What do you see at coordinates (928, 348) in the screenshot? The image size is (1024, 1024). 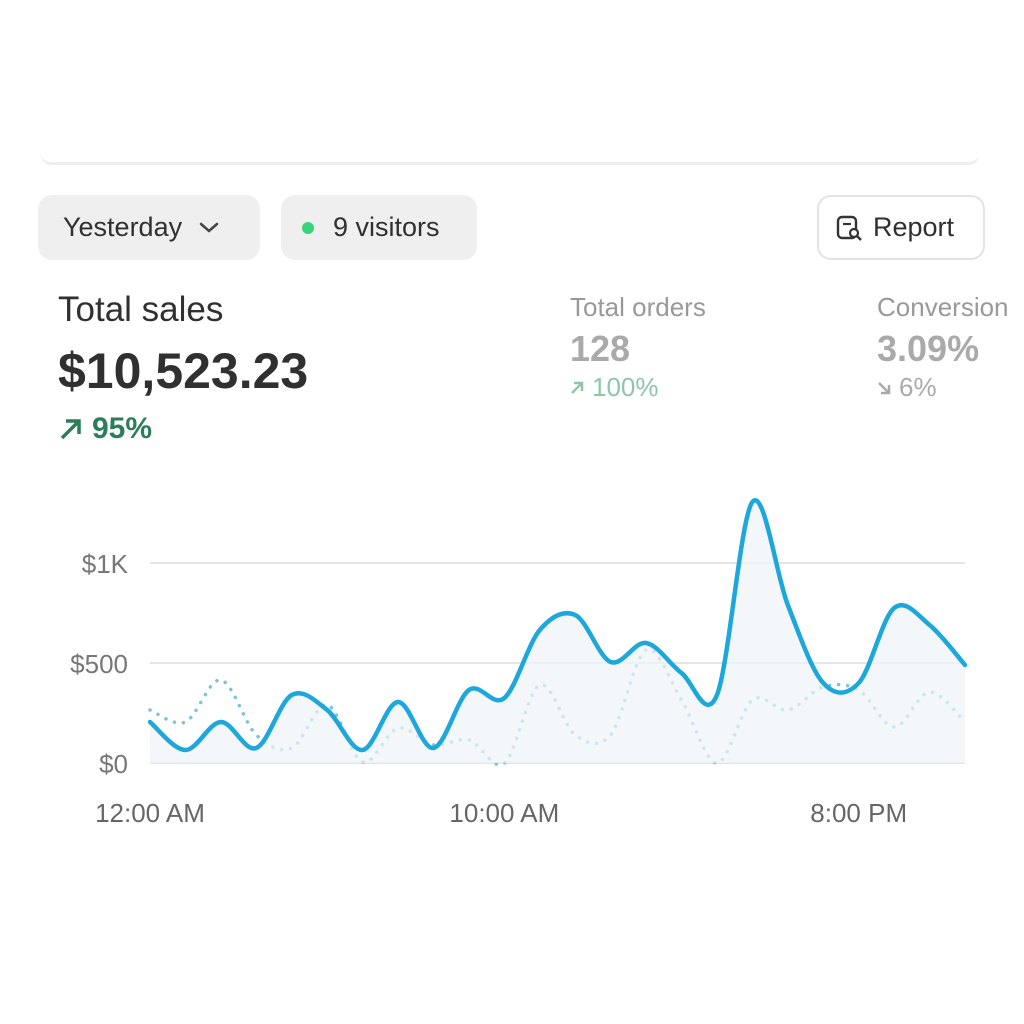 I see `metric-value: 3.09%` at bounding box center [928, 348].